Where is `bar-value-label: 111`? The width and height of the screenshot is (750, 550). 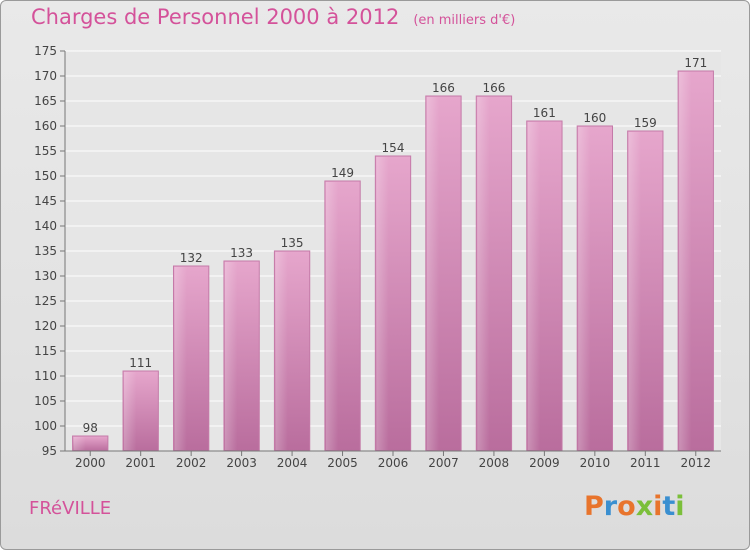
bar-value-label: 111 is located at coordinates (140, 363).